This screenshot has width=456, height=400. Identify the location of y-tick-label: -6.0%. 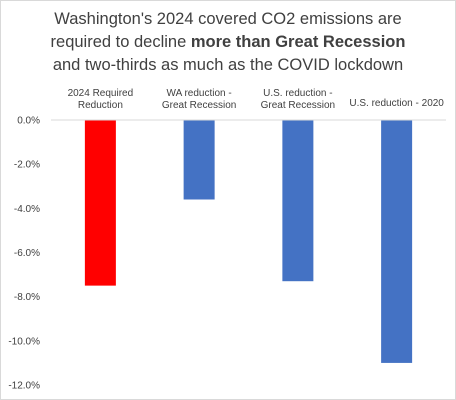
(27, 253).